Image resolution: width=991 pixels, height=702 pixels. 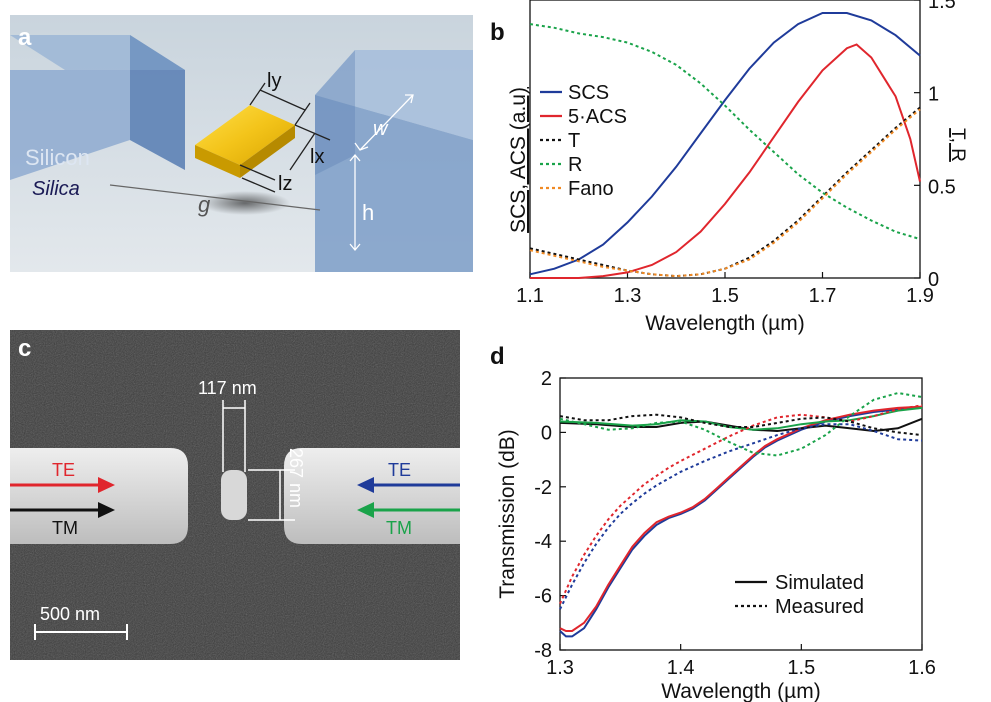 I want to click on legend-label: Fano, so click(x=591, y=189).